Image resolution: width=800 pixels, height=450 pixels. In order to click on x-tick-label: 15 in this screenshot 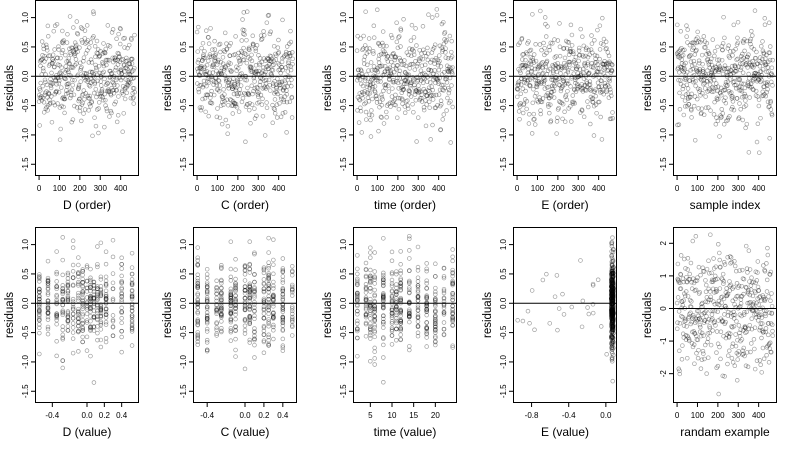, I will do `click(413, 415)`.